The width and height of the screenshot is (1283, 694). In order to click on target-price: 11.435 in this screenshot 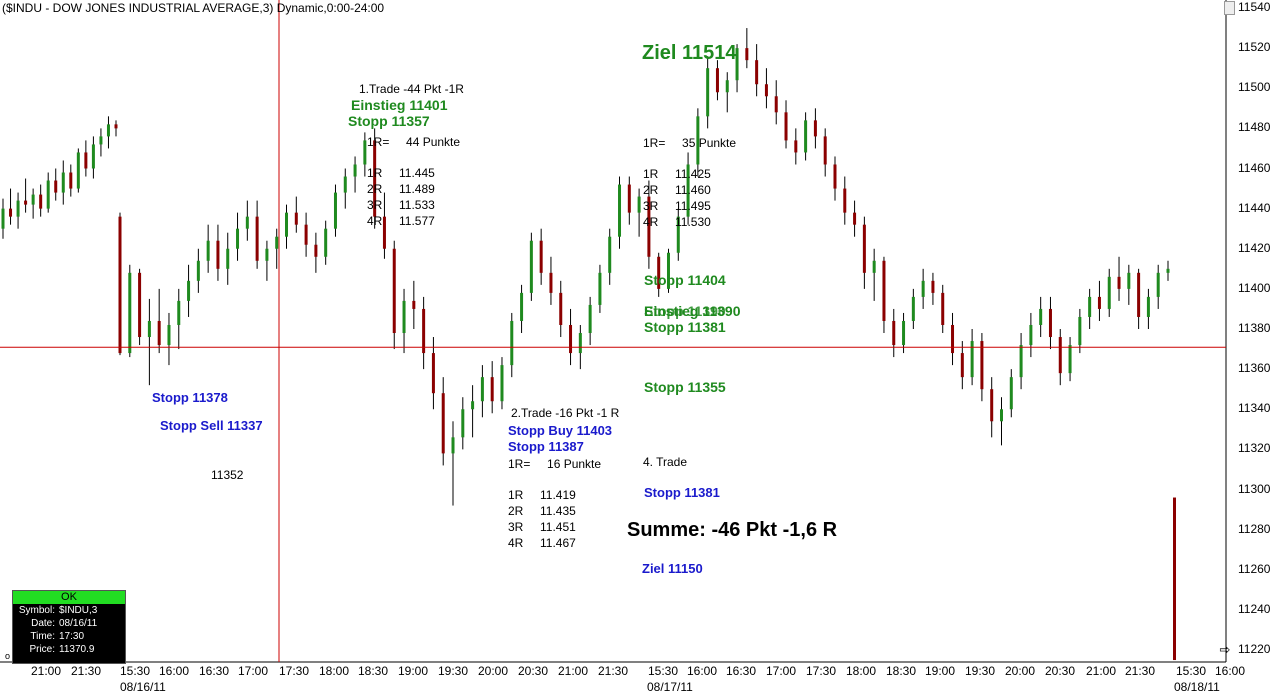, I will do `click(558, 511)`.